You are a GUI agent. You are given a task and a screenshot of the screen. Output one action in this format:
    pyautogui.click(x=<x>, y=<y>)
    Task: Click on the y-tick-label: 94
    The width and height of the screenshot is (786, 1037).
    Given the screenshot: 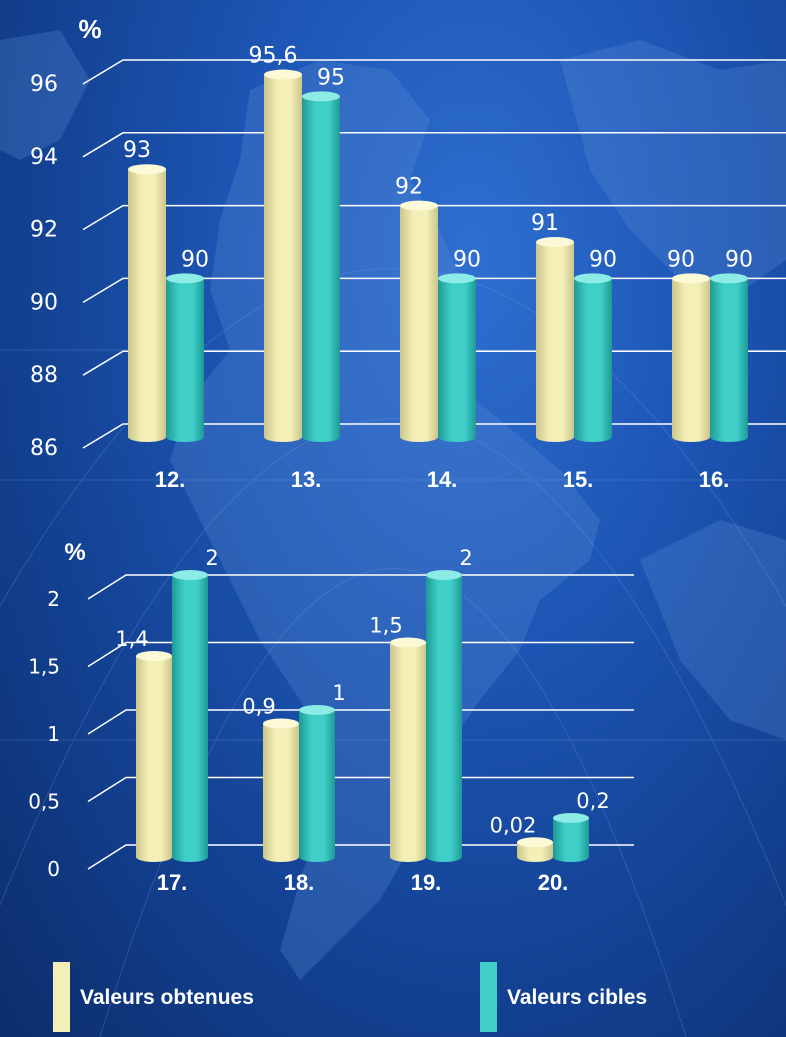 What is the action you would take?
    pyautogui.click(x=44, y=157)
    